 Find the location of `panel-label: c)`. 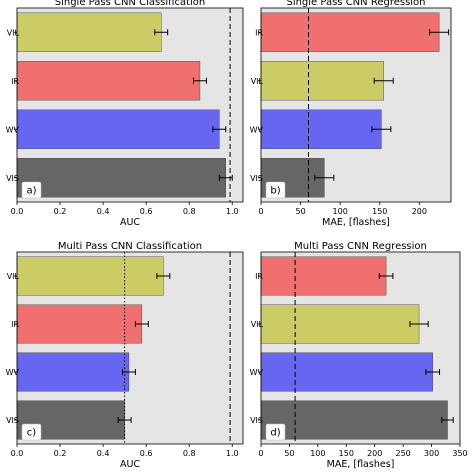

panel-label: c) is located at coordinates (31, 433).